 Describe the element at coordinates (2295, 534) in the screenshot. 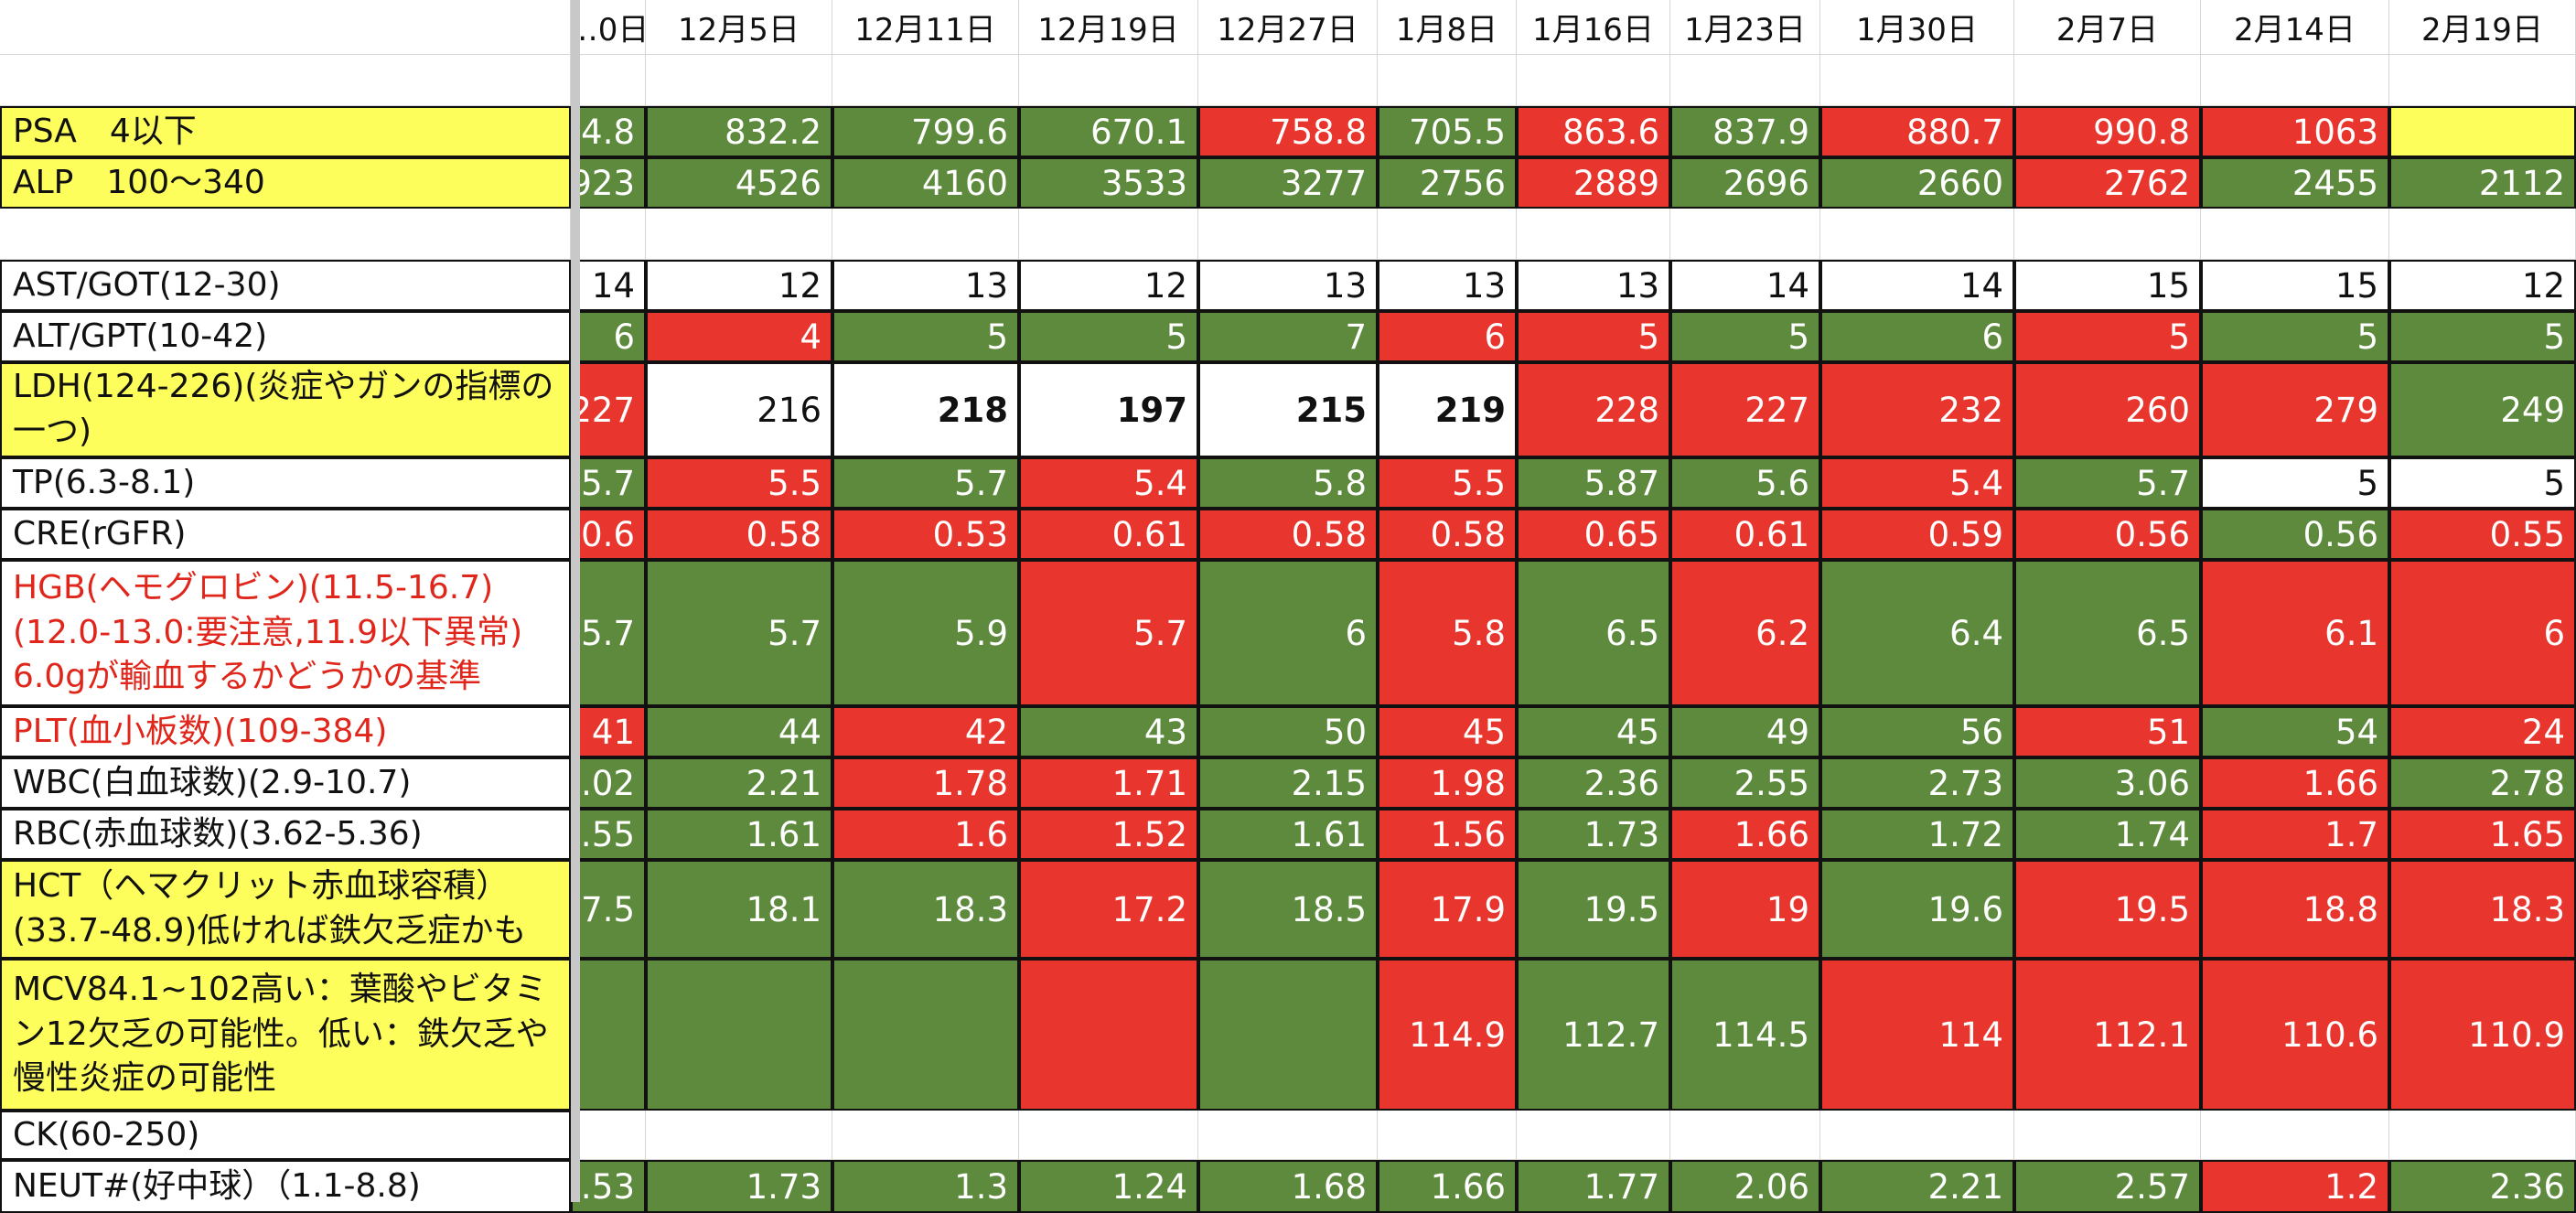

I see `value-cell: 0.56` at that location.